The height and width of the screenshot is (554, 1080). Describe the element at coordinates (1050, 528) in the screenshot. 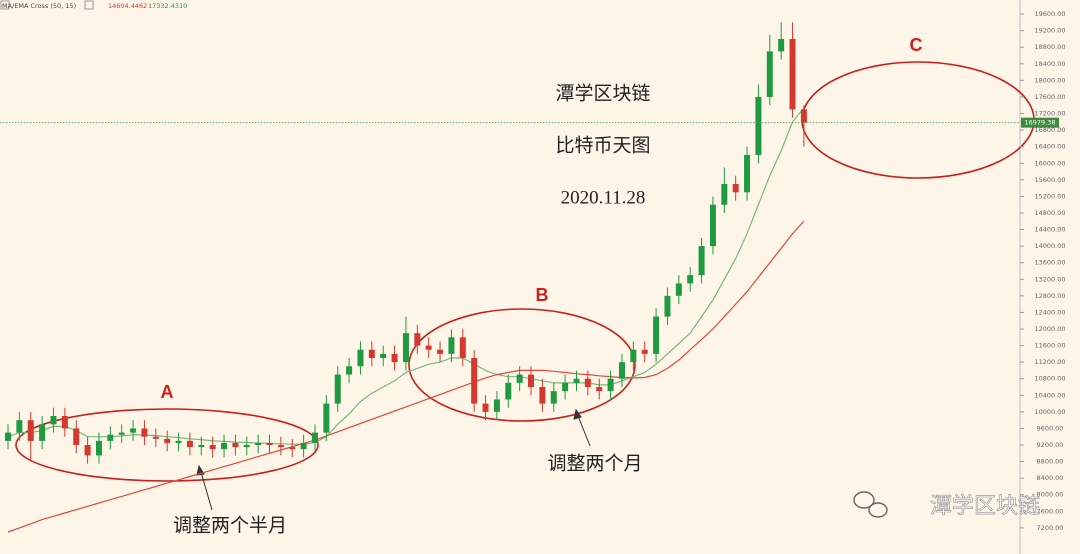

I see `y-tick-label: 7200.00` at that location.